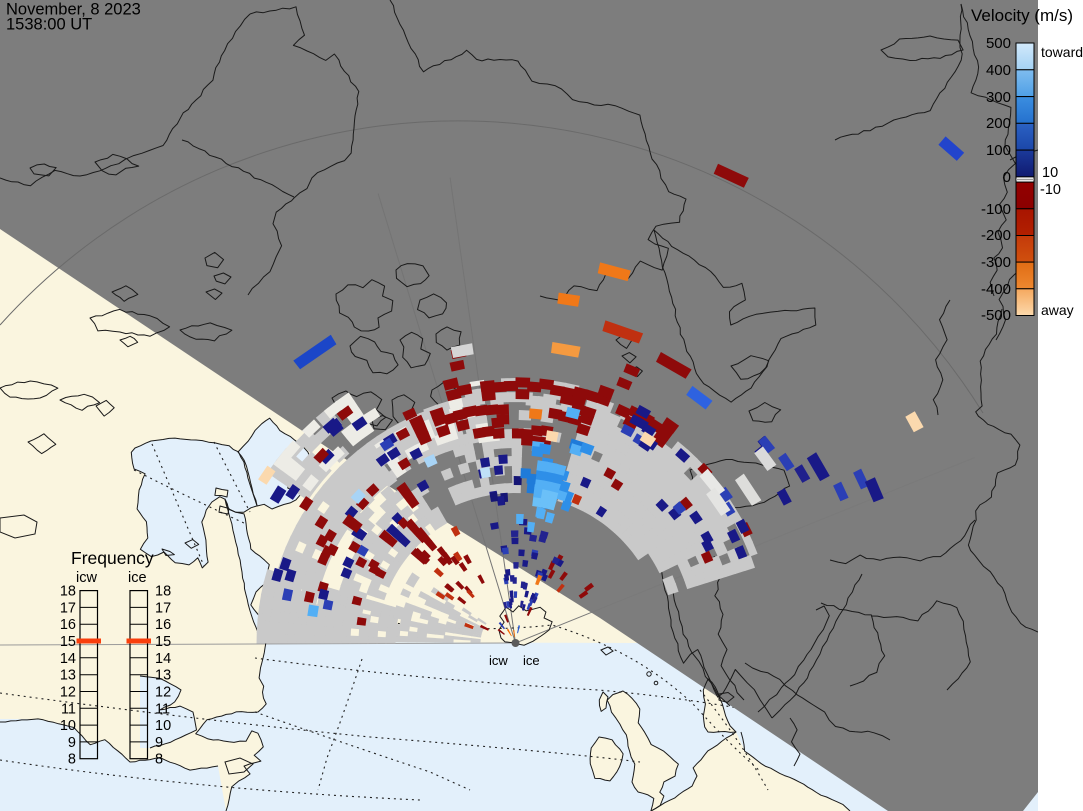 The width and height of the screenshot is (1083, 811). Describe the element at coordinates (996, 209) in the screenshot. I see `svg-text: -100` at that location.